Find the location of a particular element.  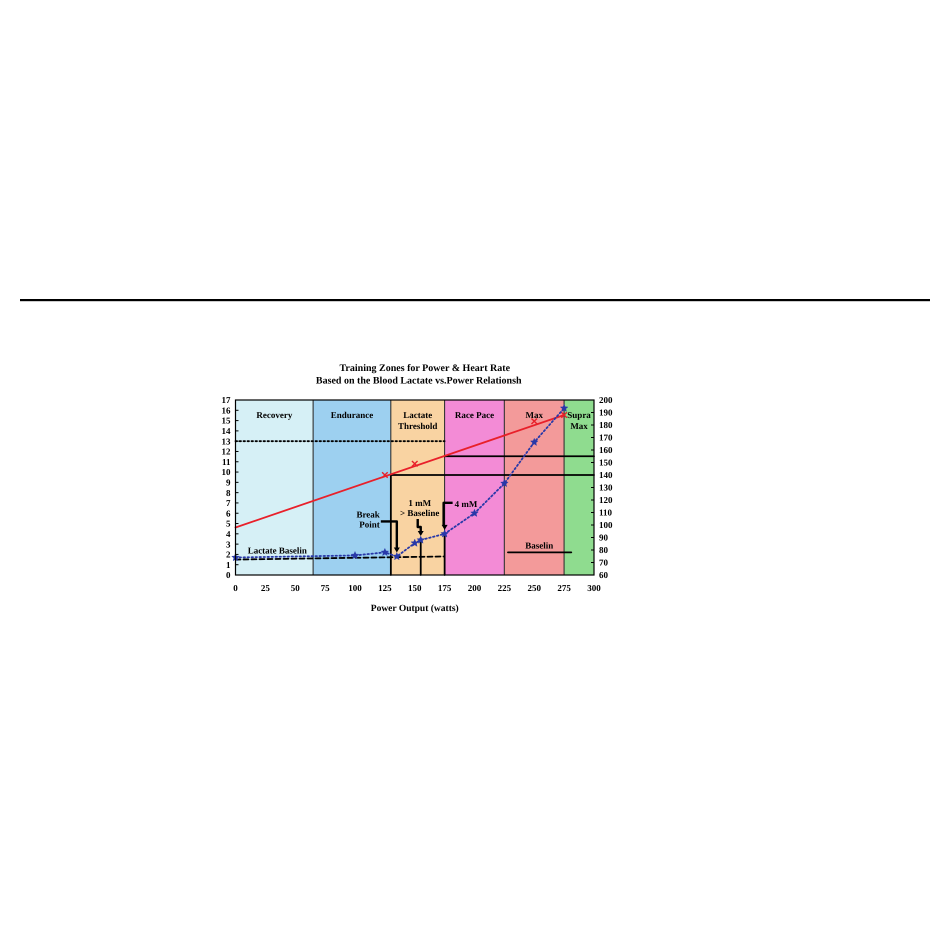

x-tick-label: 100 is located at coordinates (355, 588).